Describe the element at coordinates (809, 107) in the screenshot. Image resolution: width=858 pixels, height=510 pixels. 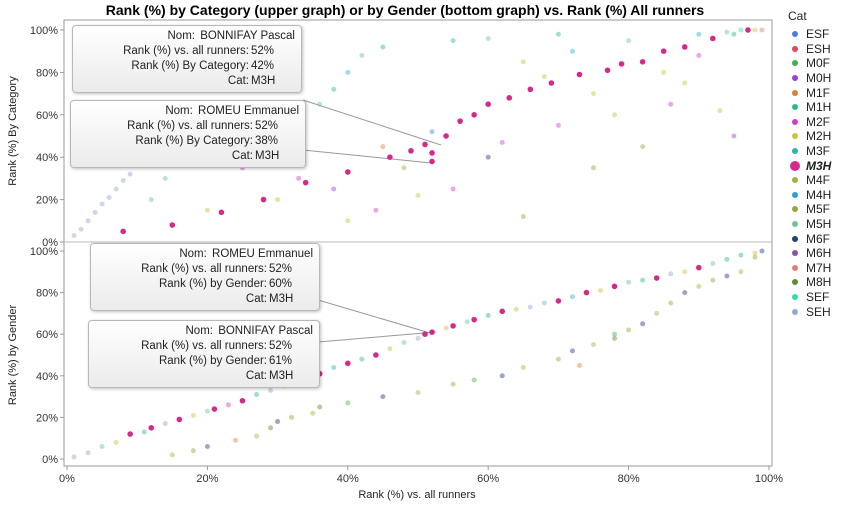
I see `legend-item-m1h: M1H` at that location.